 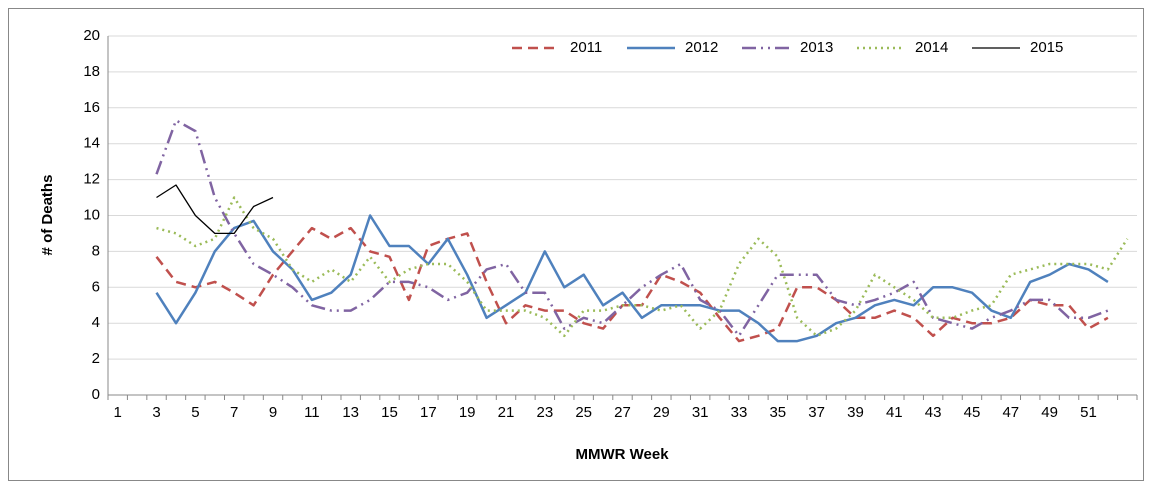 What do you see at coordinates (661, 412) in the screenshot?
I see `x-tick-label: 29` at bounding box center [661, 412].